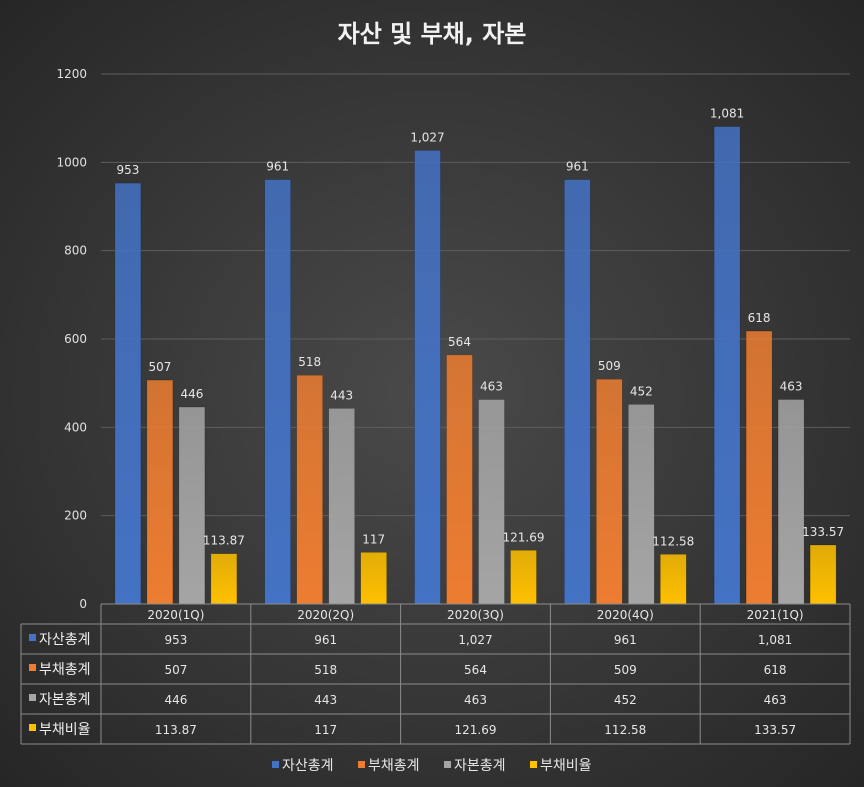 This screenshot has height=787, width=864. What do you see at coordinates (325, 670) in the screenshot?
I see `table-cell: 518` at bounding box center [325, 670].